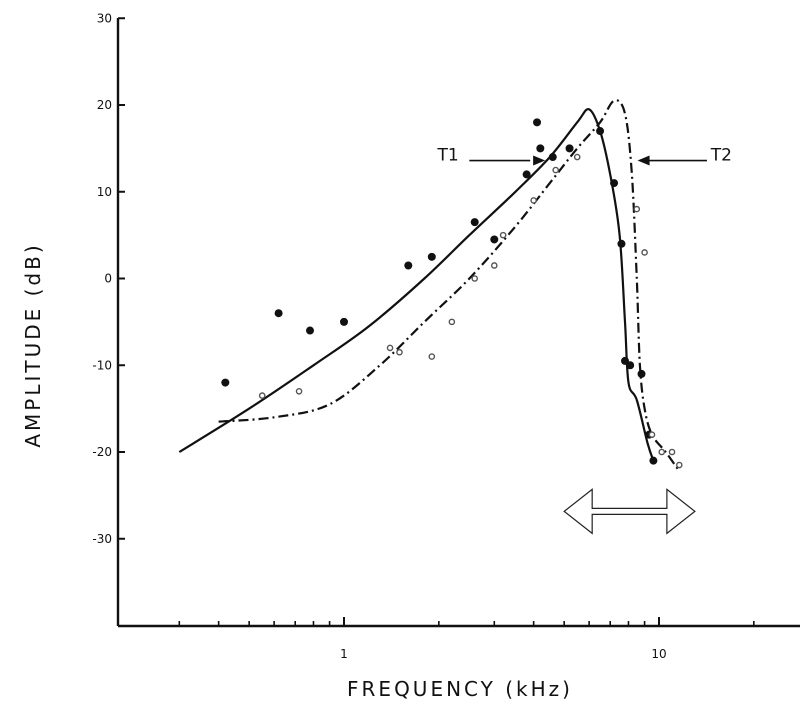  I want to click on y-tick-label: -30, so click(102, 539).